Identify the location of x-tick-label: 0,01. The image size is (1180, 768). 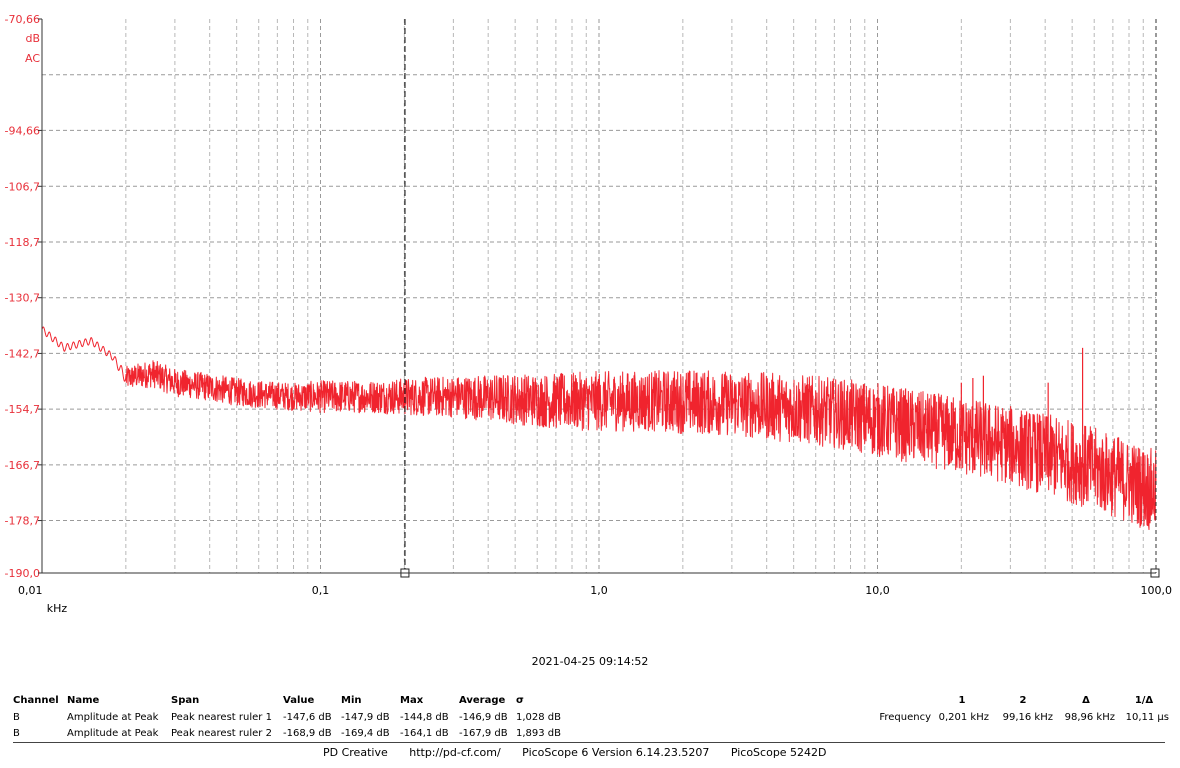
(30, 590).